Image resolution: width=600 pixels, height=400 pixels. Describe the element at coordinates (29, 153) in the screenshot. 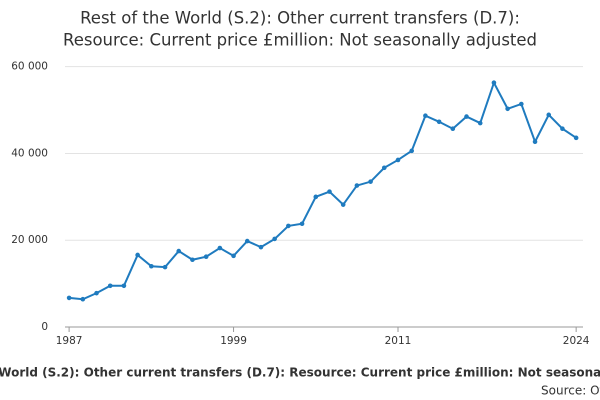

I see `y-tick-label: 40 000` at that location.